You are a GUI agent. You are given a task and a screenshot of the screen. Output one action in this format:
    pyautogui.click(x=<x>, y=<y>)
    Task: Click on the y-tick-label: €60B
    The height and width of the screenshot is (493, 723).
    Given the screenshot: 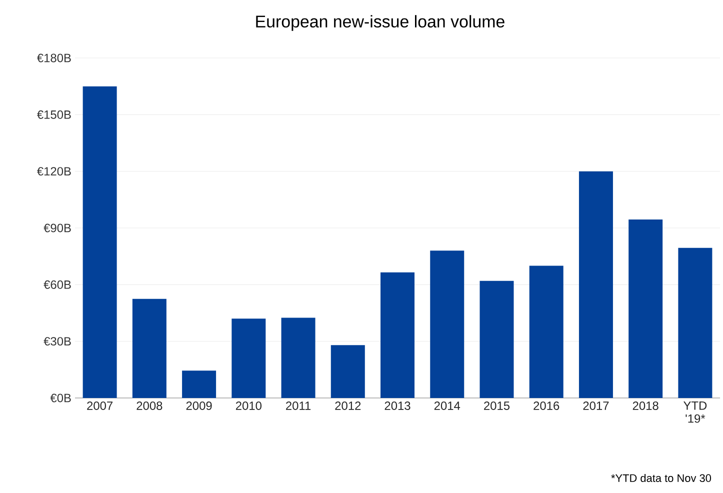 What is the action you would take?
    pyautogui.click(x=57, y=284)
    